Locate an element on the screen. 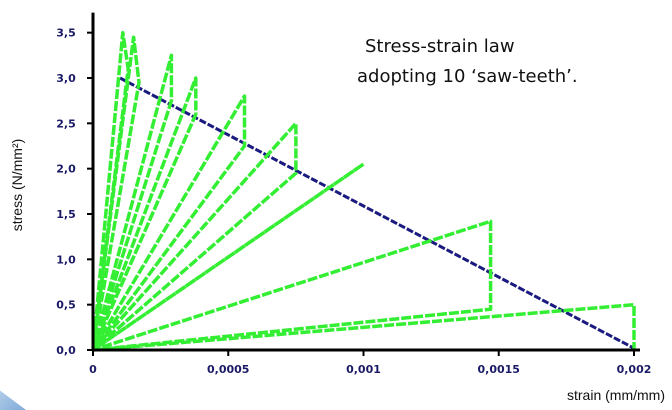 This screenshot has width=672, height=410. y-tick-label: 0,0 is located at coordinates (66, 350).